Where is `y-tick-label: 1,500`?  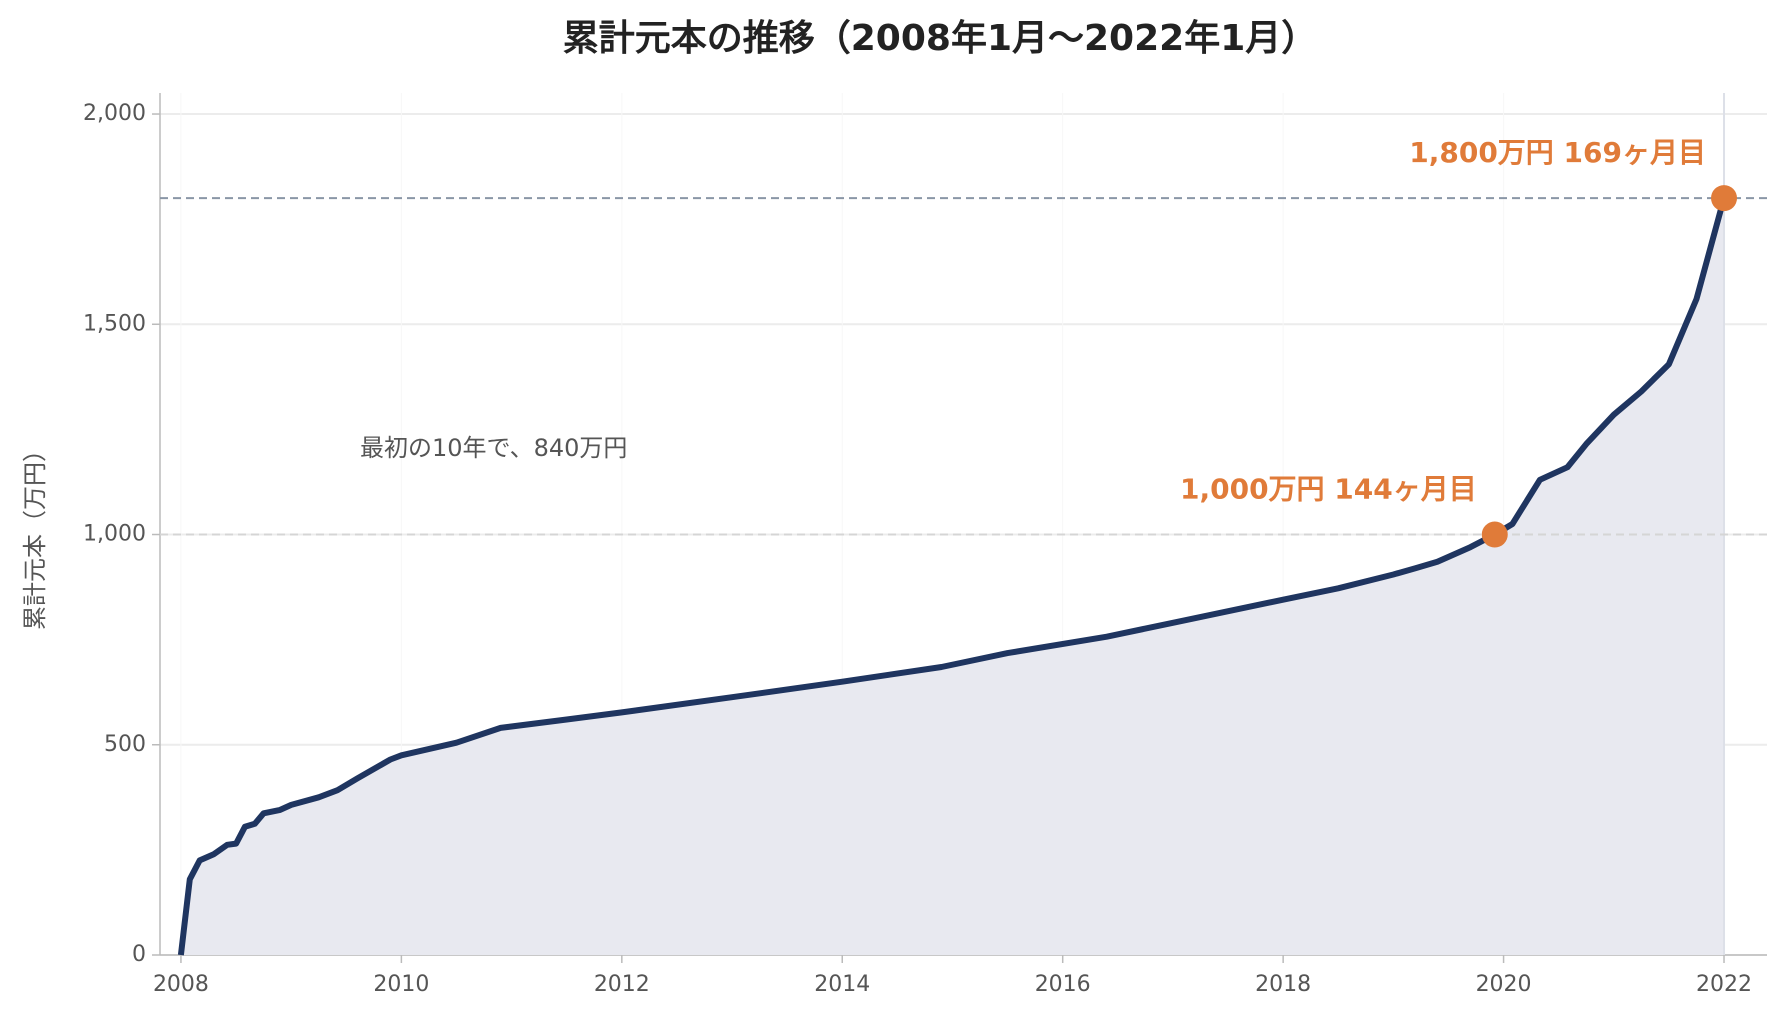 y-tick-label: 1,500 is located at coordinates (114, 323).